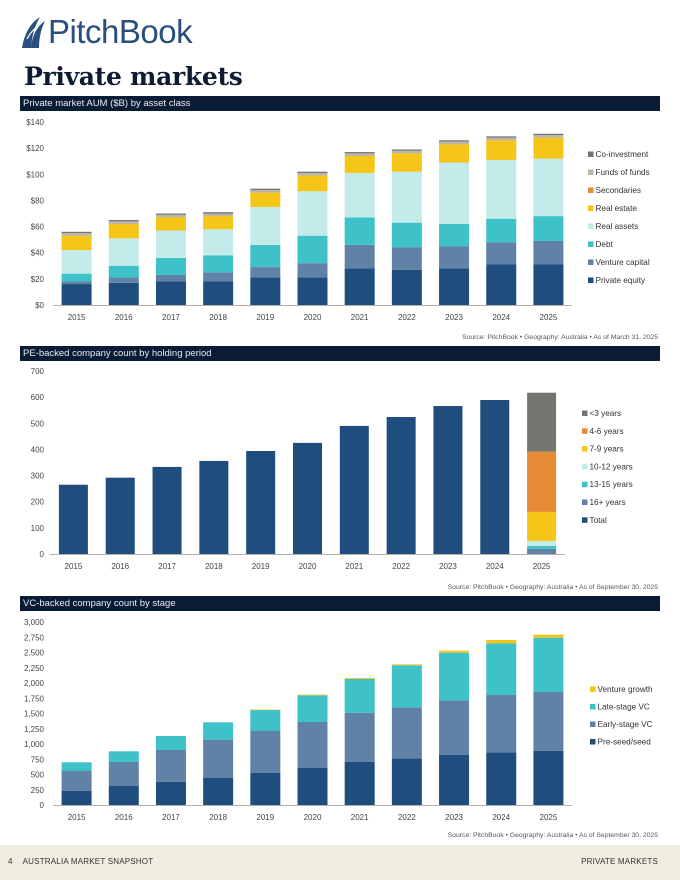 The height and width of the screenshot is (880, 680). What do you see at coordinates (39, 305) in the screenshot?
I see `y-tick-label: $0` at bounding box center [39, 305].